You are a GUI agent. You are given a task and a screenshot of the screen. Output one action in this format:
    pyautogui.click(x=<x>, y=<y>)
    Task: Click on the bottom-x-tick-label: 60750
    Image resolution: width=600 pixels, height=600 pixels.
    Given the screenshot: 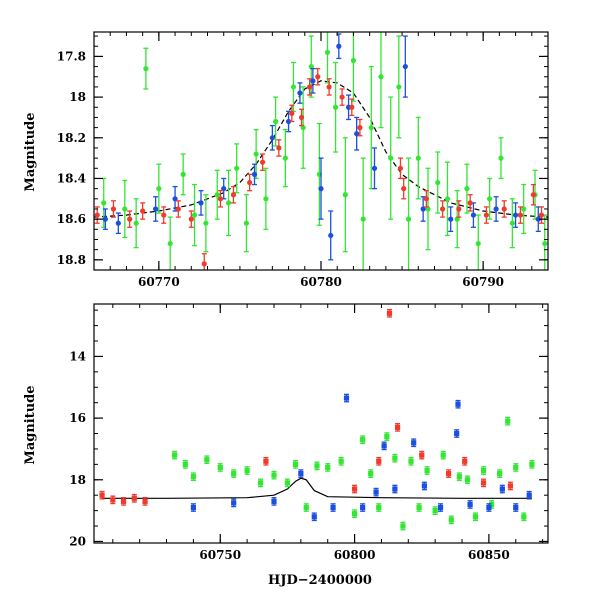 What is the action you would take?
    pyautogui.click(x=220, y=555)
    